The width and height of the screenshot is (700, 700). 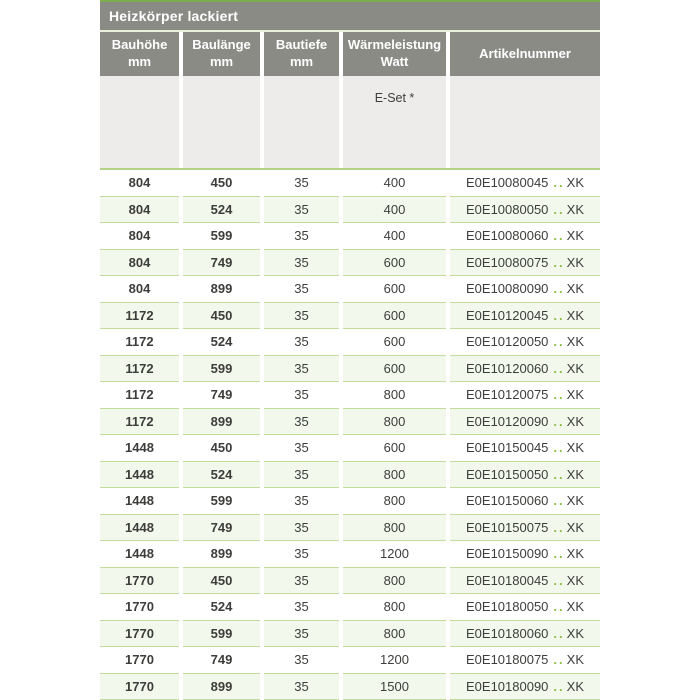 I want to click on subheader-row: E-Set *, so click(x=350, y=122).